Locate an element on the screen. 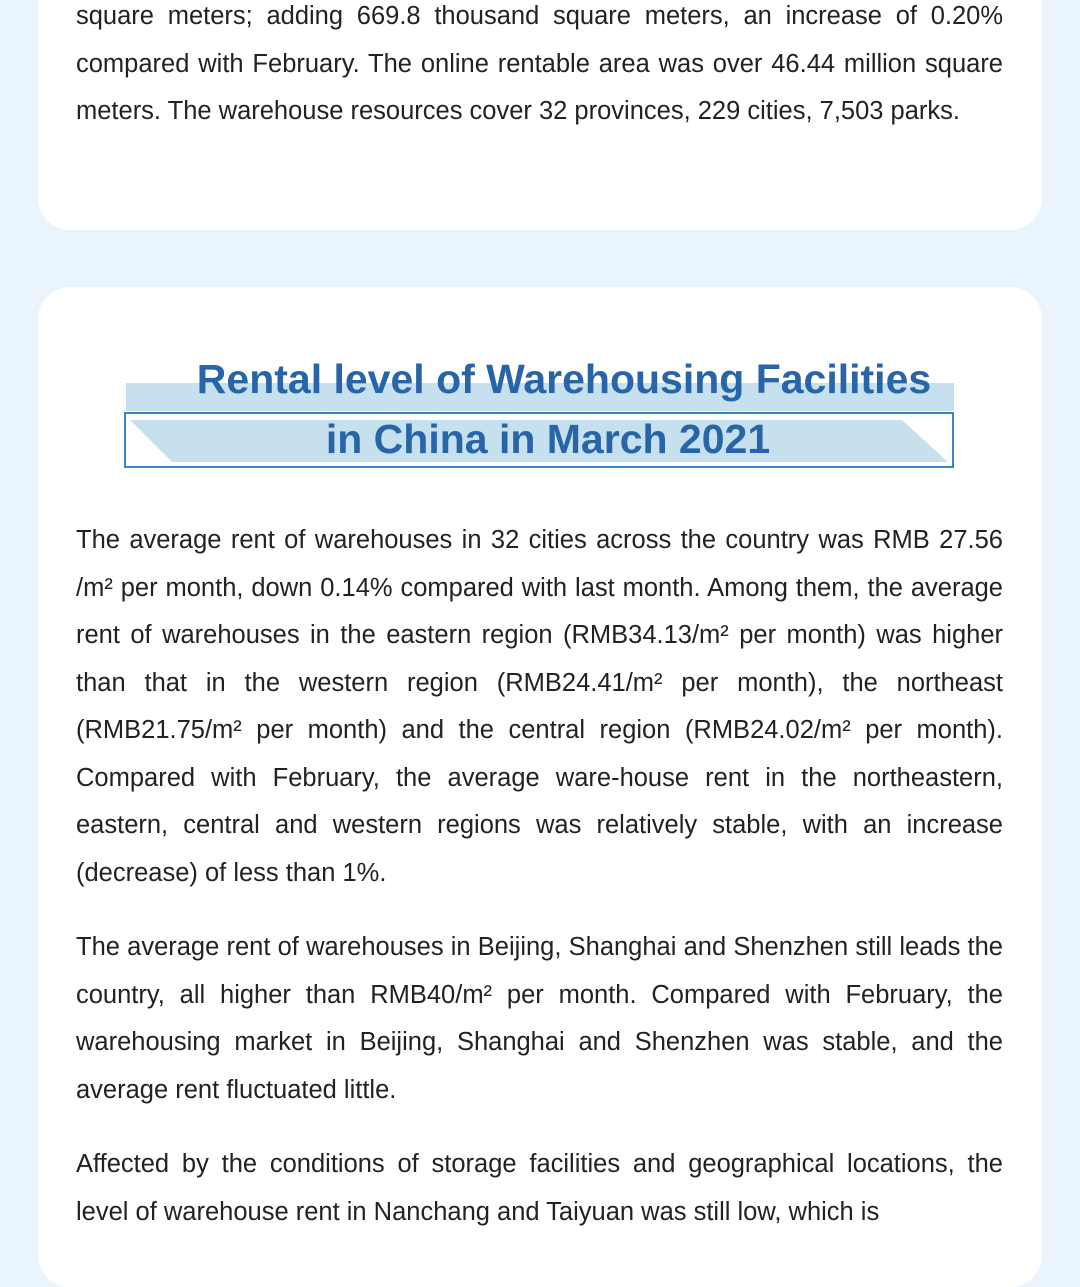 This screenshot has height=1287, width=1080. section-title-line2: in China in March 2021 is located at coordinates (548, 439).